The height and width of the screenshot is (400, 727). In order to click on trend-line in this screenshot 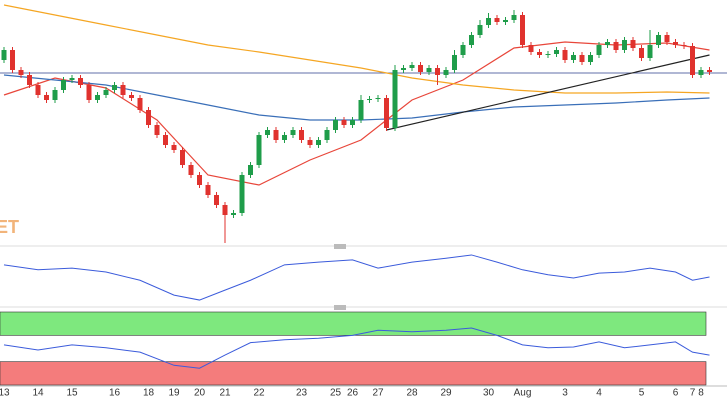, I will do `click(548, 92)`.